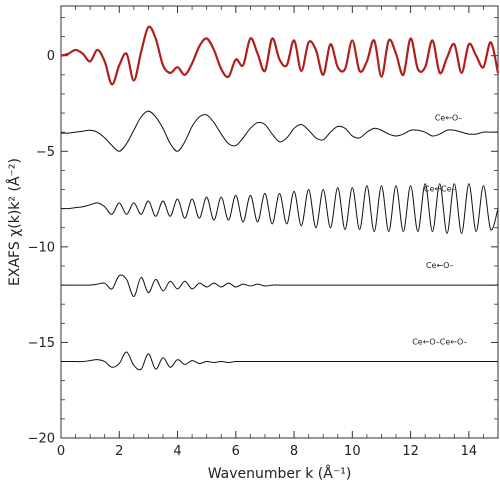 Image resolution: width=500 pixels, height=490 pixels. Describe the element at coordinates (45, 152) in the screenshot. I see `y-tick-label: −5` at that location.